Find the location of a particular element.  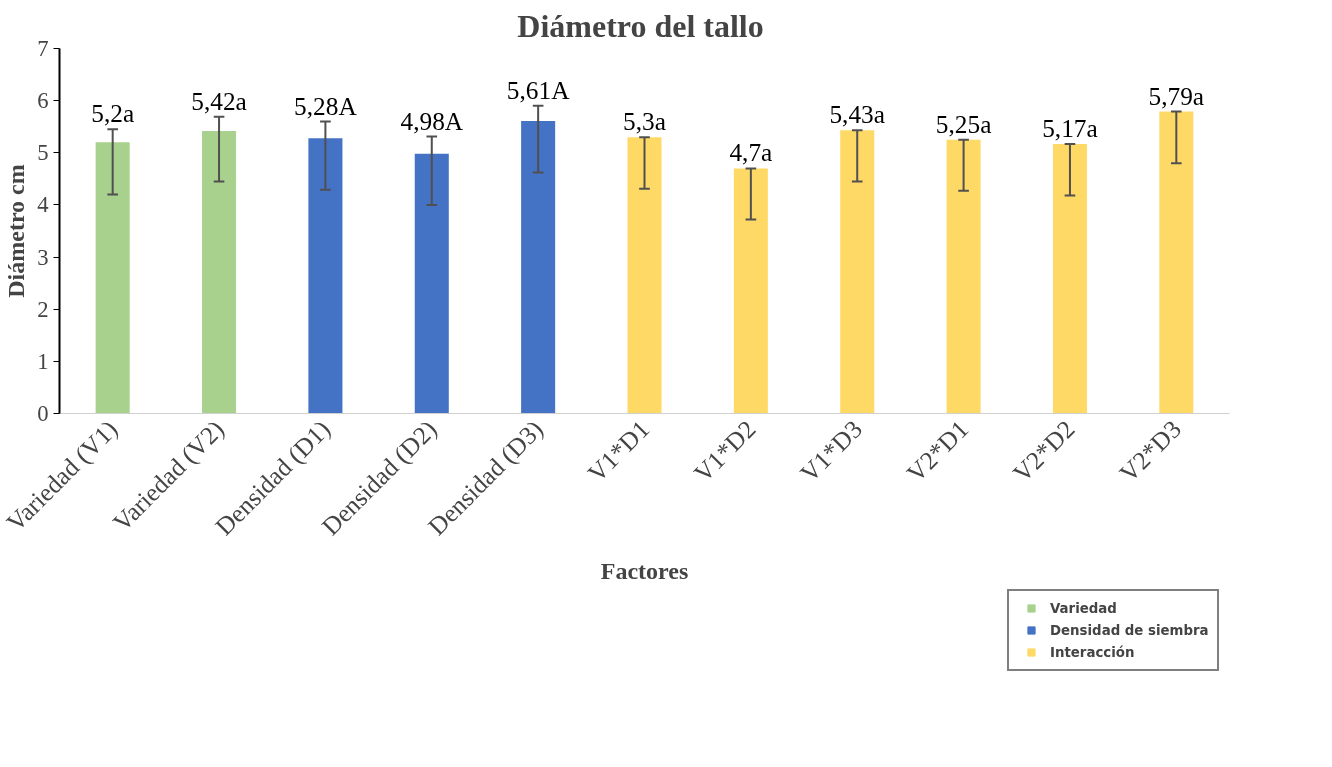

chart-title: Diámetro del tallo is located at coordinates (640, 25).